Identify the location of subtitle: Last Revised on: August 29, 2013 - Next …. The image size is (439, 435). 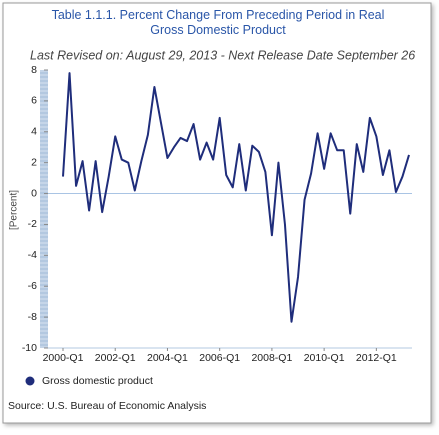
(222, 55).